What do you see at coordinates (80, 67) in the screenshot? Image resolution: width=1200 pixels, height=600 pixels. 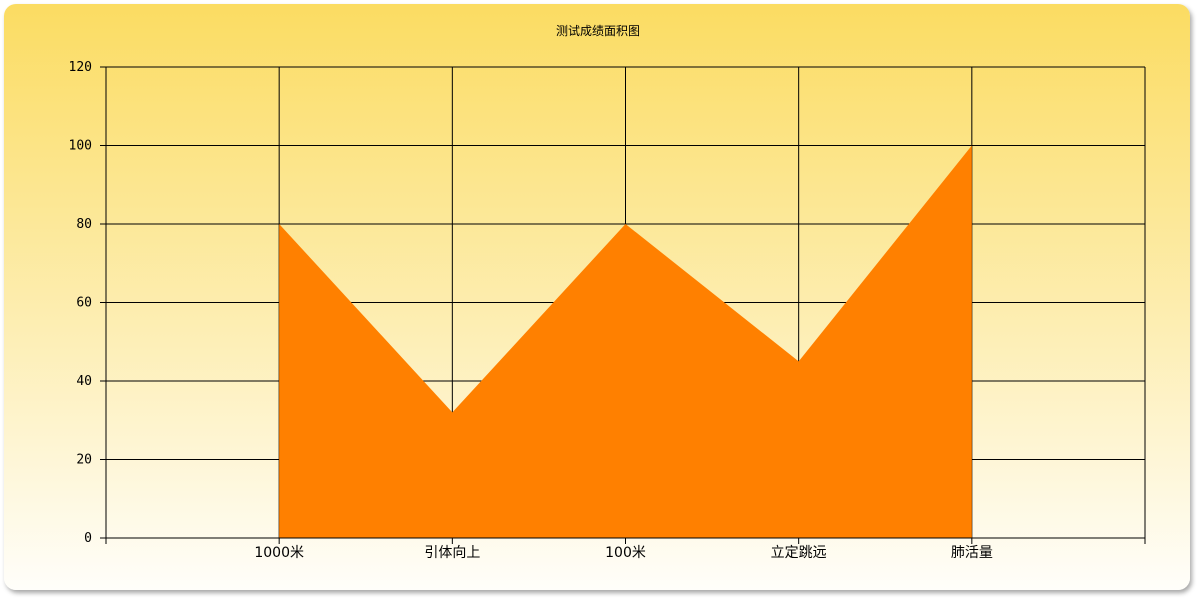 I see `y-tick-label: 120` at bounding box center [80, 67].